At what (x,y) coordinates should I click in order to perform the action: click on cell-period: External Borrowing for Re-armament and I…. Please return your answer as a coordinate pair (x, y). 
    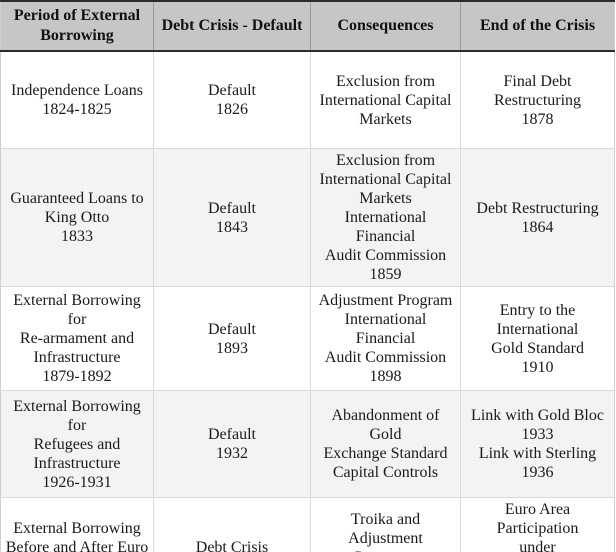
    Looking at the image, I should click on (77, 338).